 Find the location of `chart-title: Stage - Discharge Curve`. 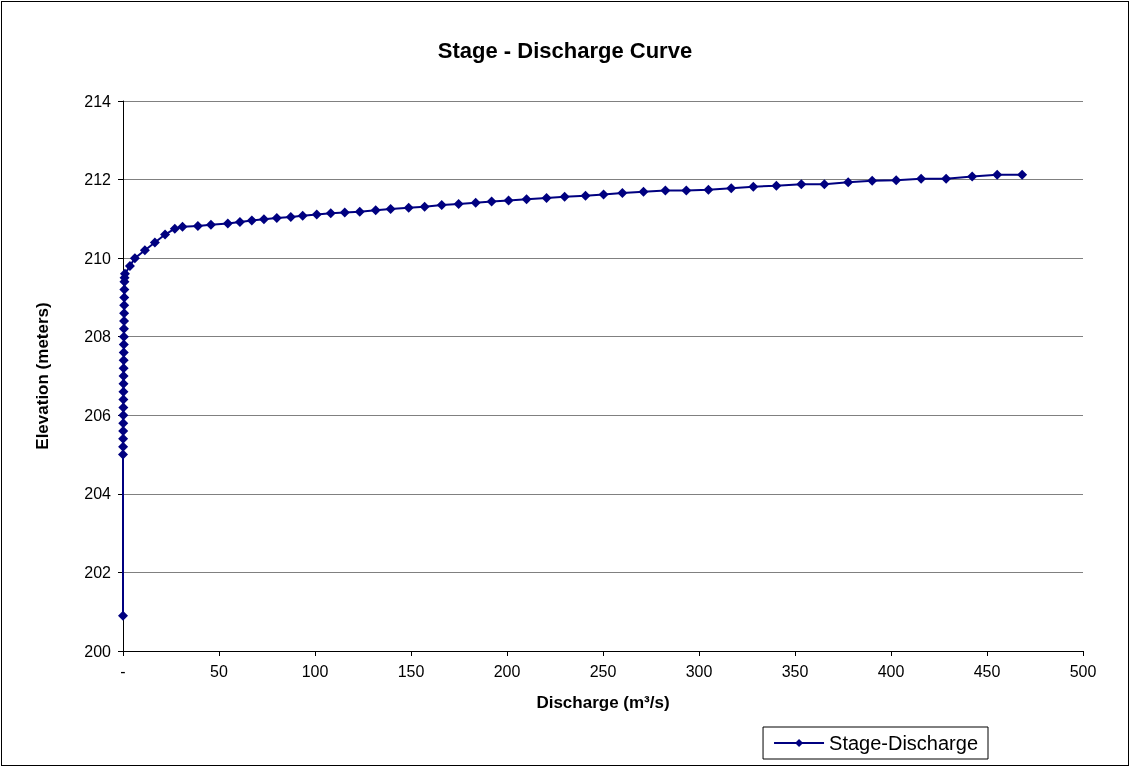

chart-title: Stage - Discharge Curve is located at coordinates (565, 50).